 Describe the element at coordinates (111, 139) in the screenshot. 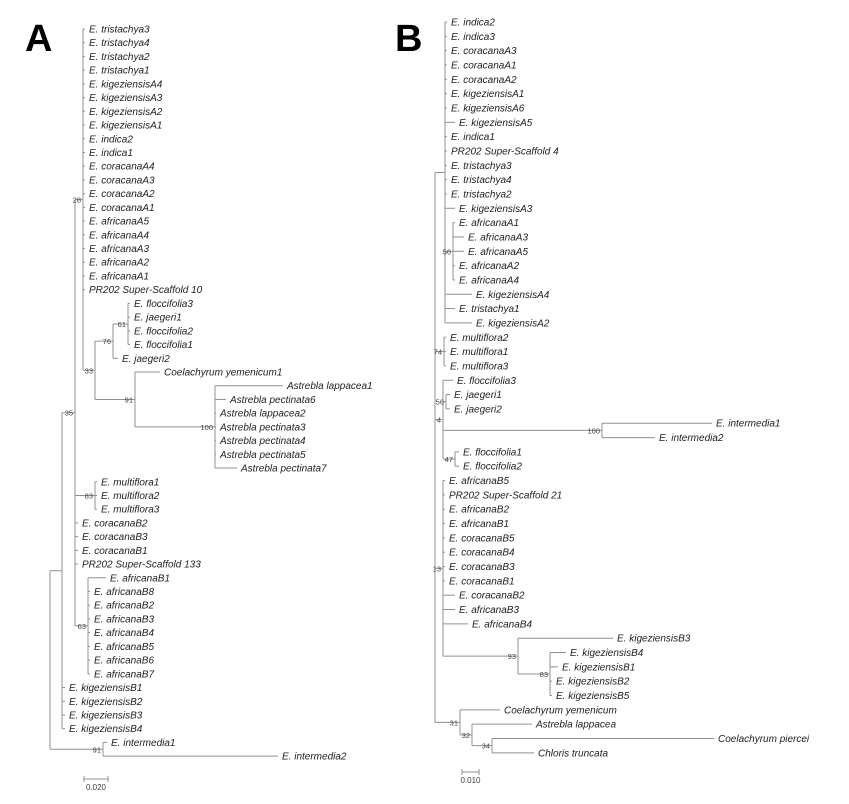

I see `tip-label: E. indica2` at that location.